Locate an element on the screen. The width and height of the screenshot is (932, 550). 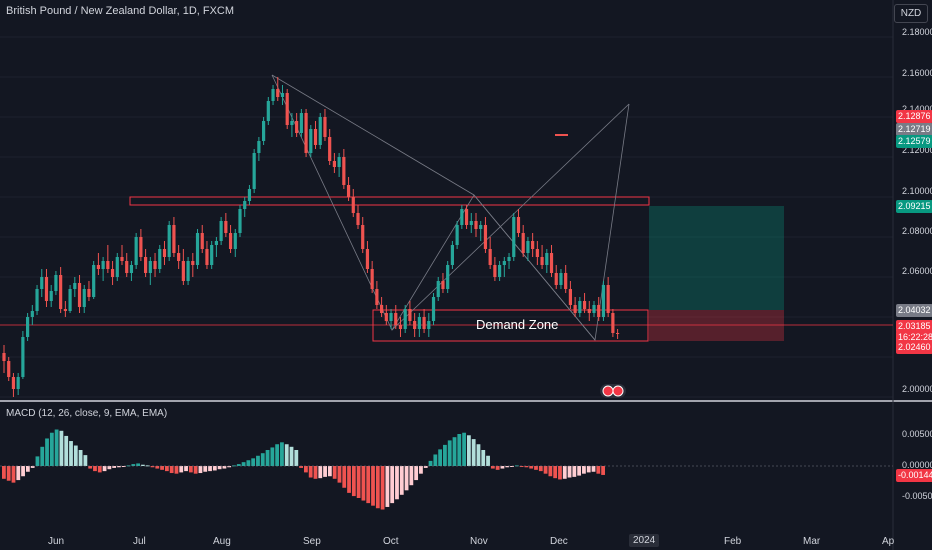
entry-price-badge: 2.04032 is located at coordinates (914, 310).